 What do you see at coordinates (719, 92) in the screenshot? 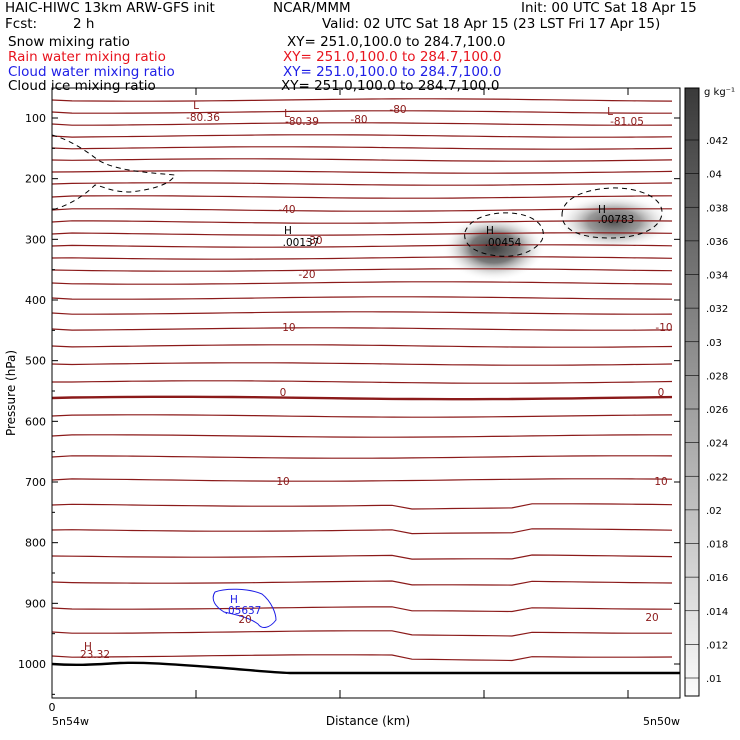
I see `colorbar-unit: g kg⁻¹` at bounding box center [719, 92].